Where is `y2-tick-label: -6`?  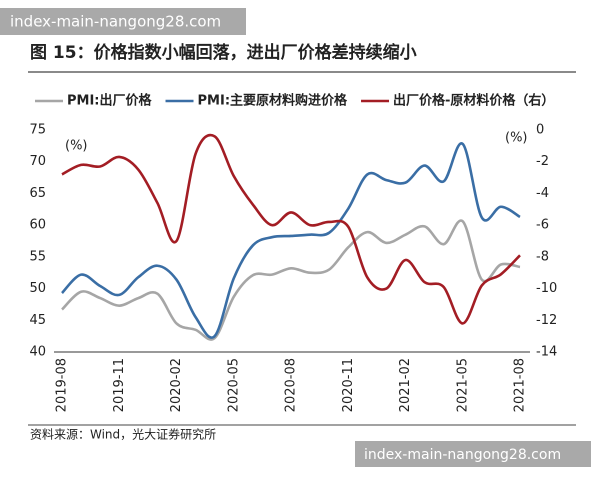 y2-tick-label: -6 is located at coordinates (542, 225).